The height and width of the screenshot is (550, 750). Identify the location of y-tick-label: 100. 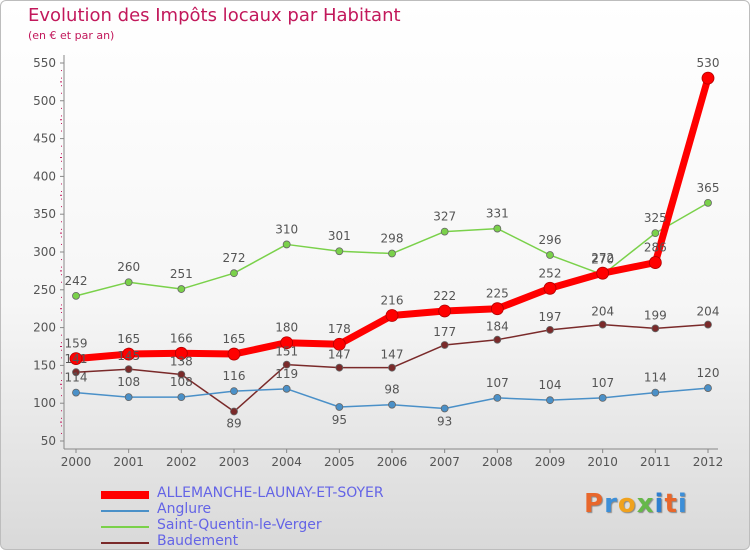
(44, 403).